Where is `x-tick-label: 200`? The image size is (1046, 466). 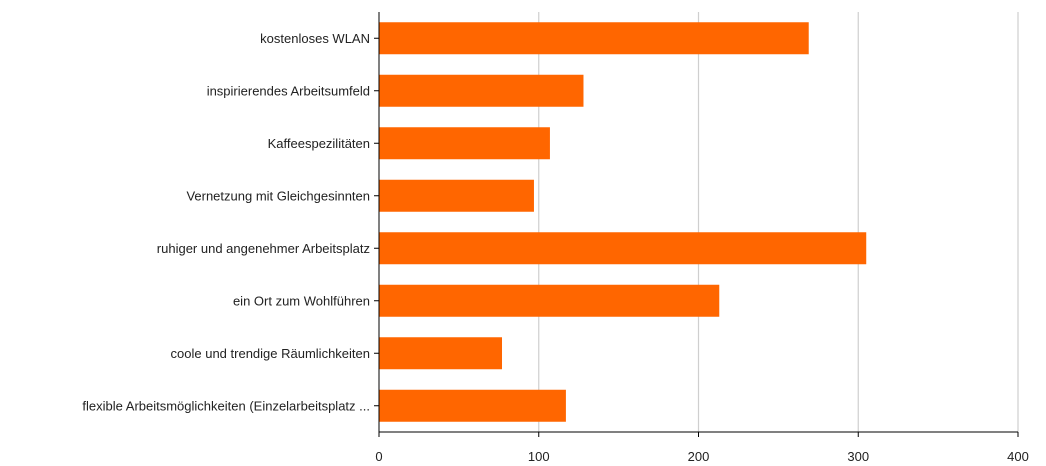
x-tick-label: 200 is located at coordinates (699, 456).